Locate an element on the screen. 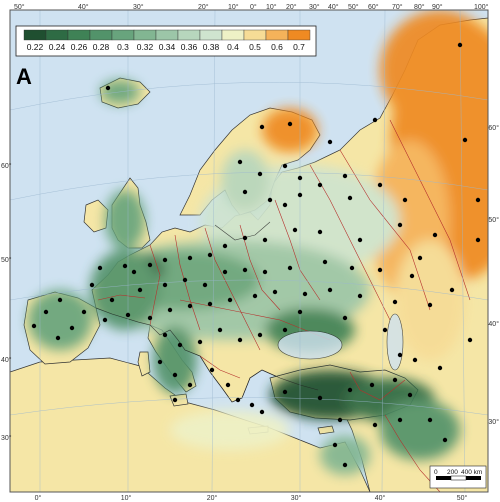 The width and height of the screenshot is (500, 502). legend-label-6: 0.34 is located at coordinates (167, 47).